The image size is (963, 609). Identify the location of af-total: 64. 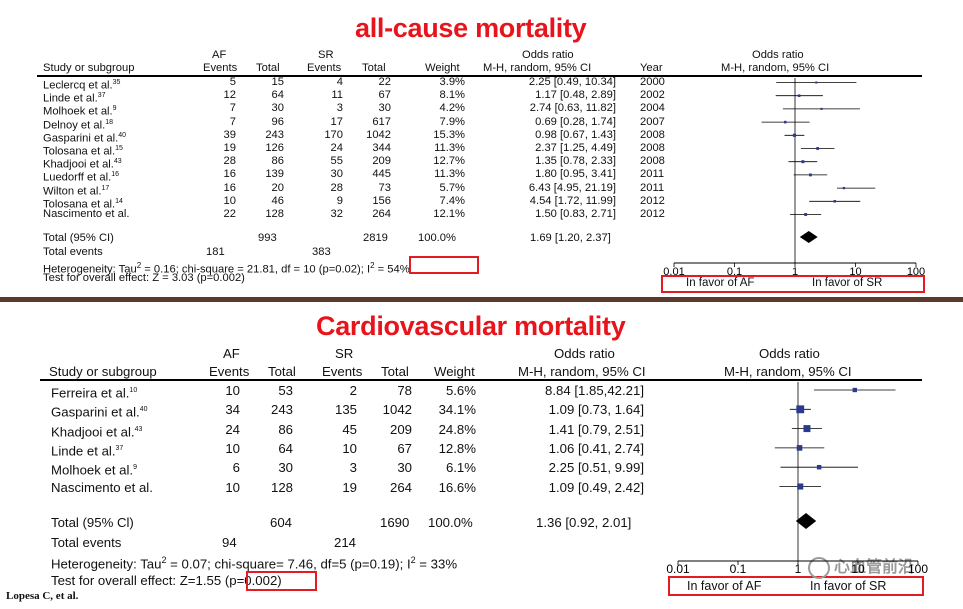
(277, 95).